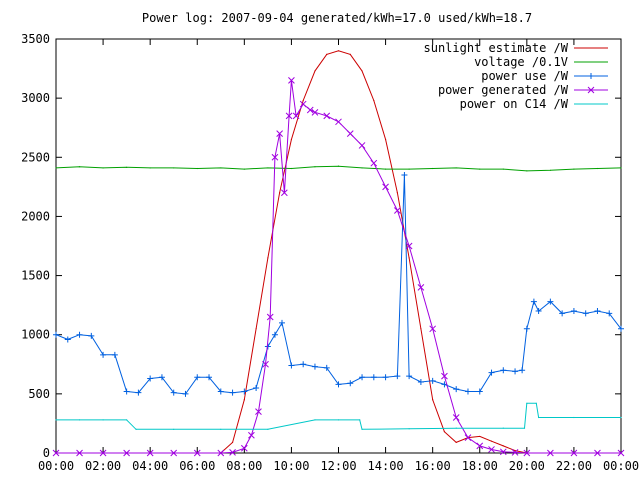 The width and height of the screenshot is (640, 485). I want to click on legend-entry: voltage /0.1V, so click(541, 62).